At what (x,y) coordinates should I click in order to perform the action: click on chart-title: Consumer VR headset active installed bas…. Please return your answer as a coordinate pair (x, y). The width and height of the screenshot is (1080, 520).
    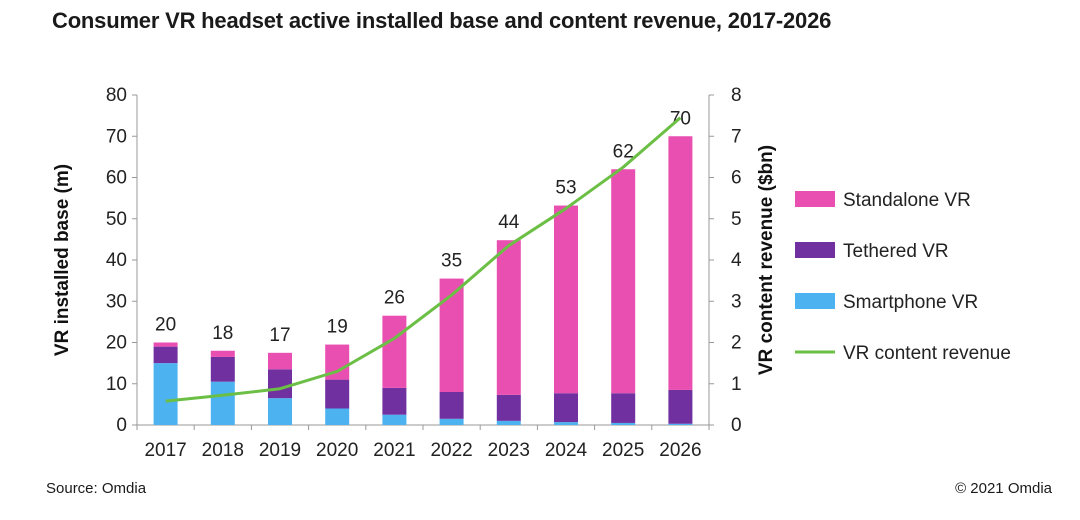
    Looking at the image, I should click on (442, 20).